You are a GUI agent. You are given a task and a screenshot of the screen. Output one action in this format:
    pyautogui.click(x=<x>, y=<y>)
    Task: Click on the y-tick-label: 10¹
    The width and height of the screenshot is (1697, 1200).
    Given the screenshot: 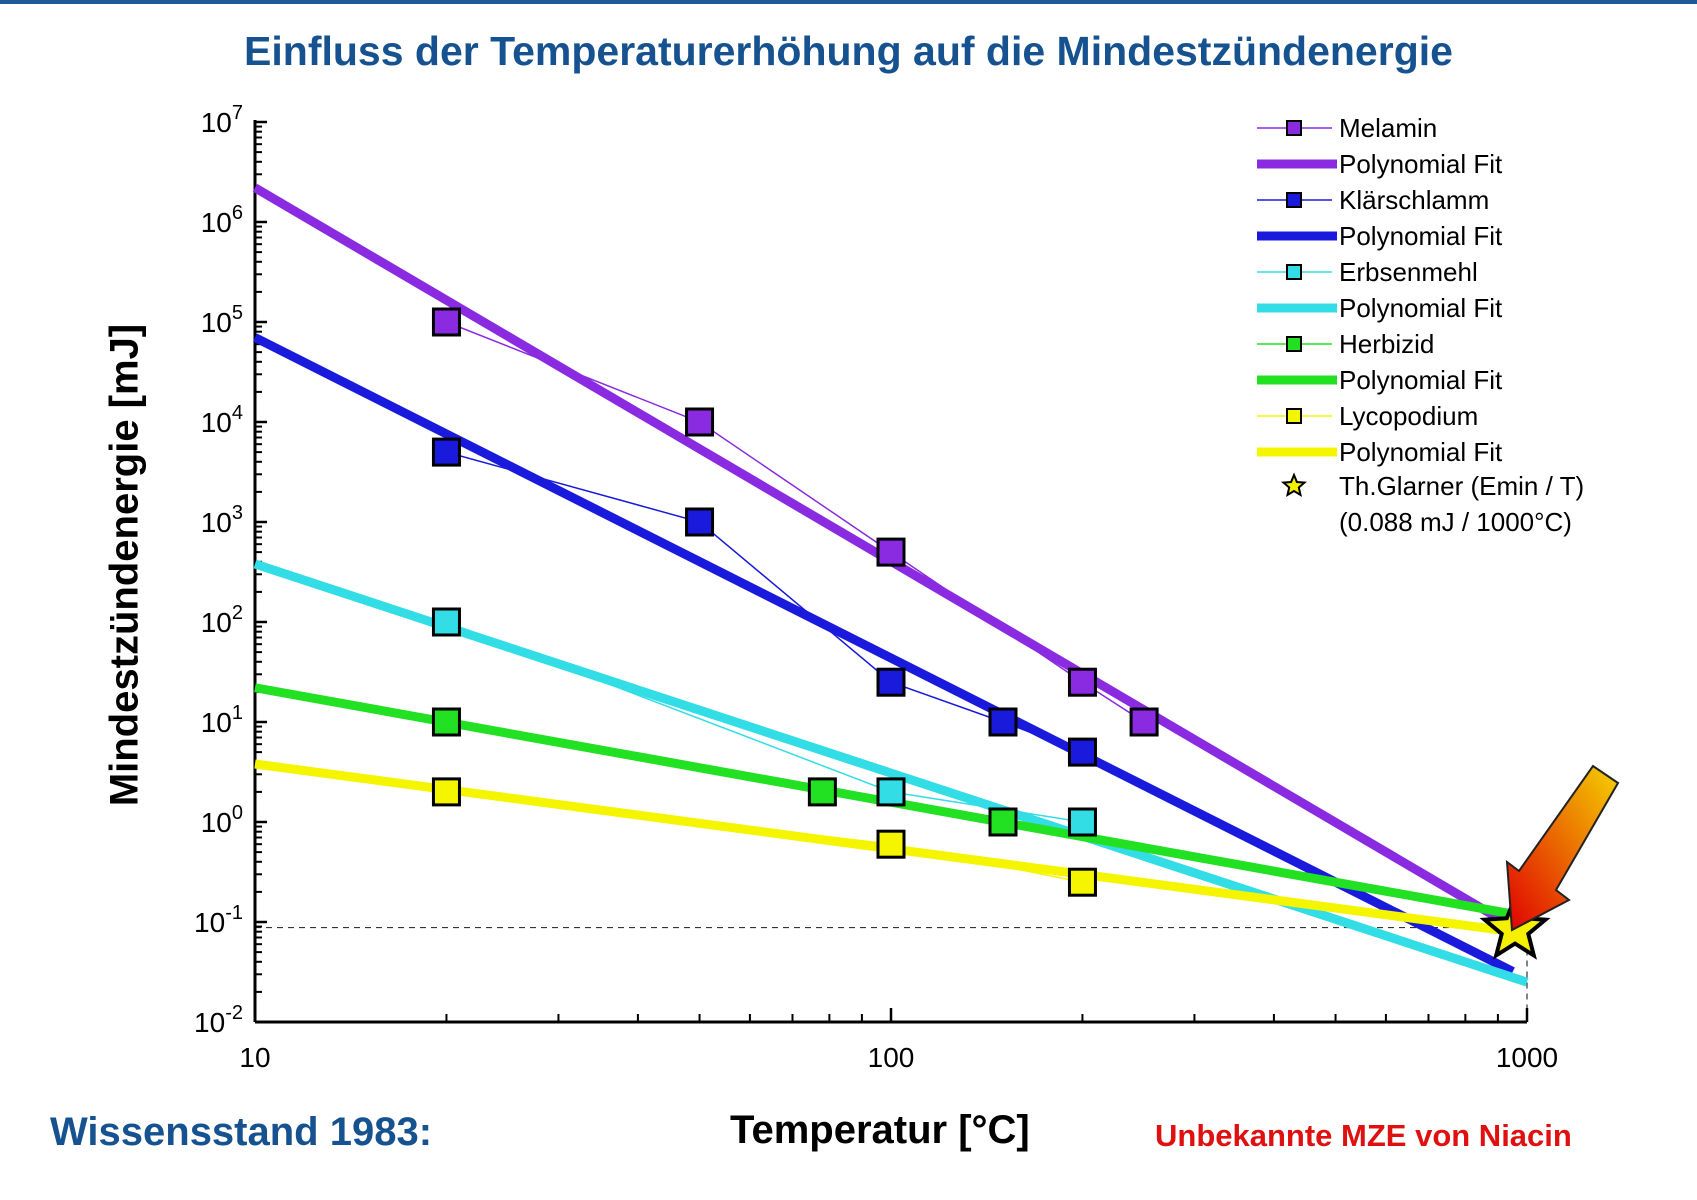 What is the action you would take?
    pyautogui.click(x=222, y=720)
    